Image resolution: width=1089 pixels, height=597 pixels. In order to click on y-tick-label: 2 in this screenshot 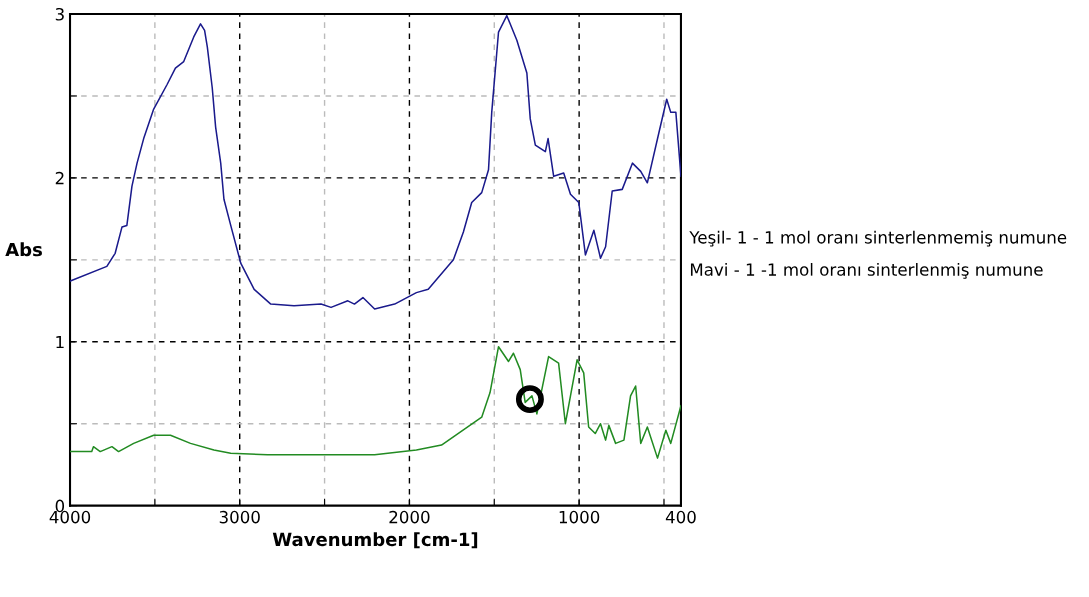, I will do `click(59, 178)`.